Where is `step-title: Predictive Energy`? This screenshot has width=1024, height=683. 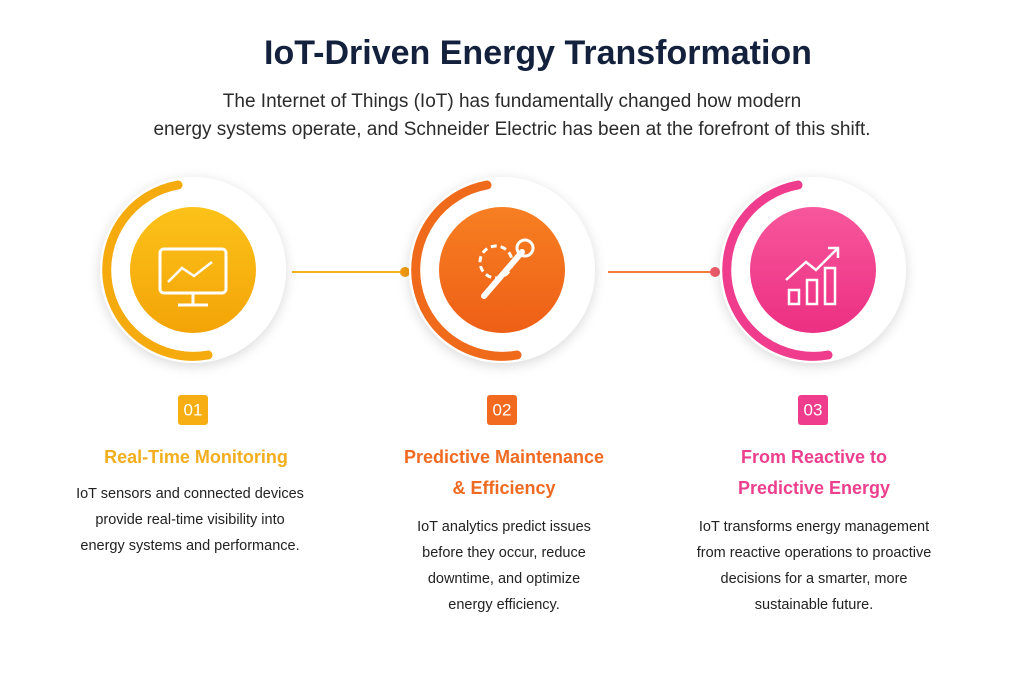 step-title: Predictive Energy is located at coordinates (814, 488).